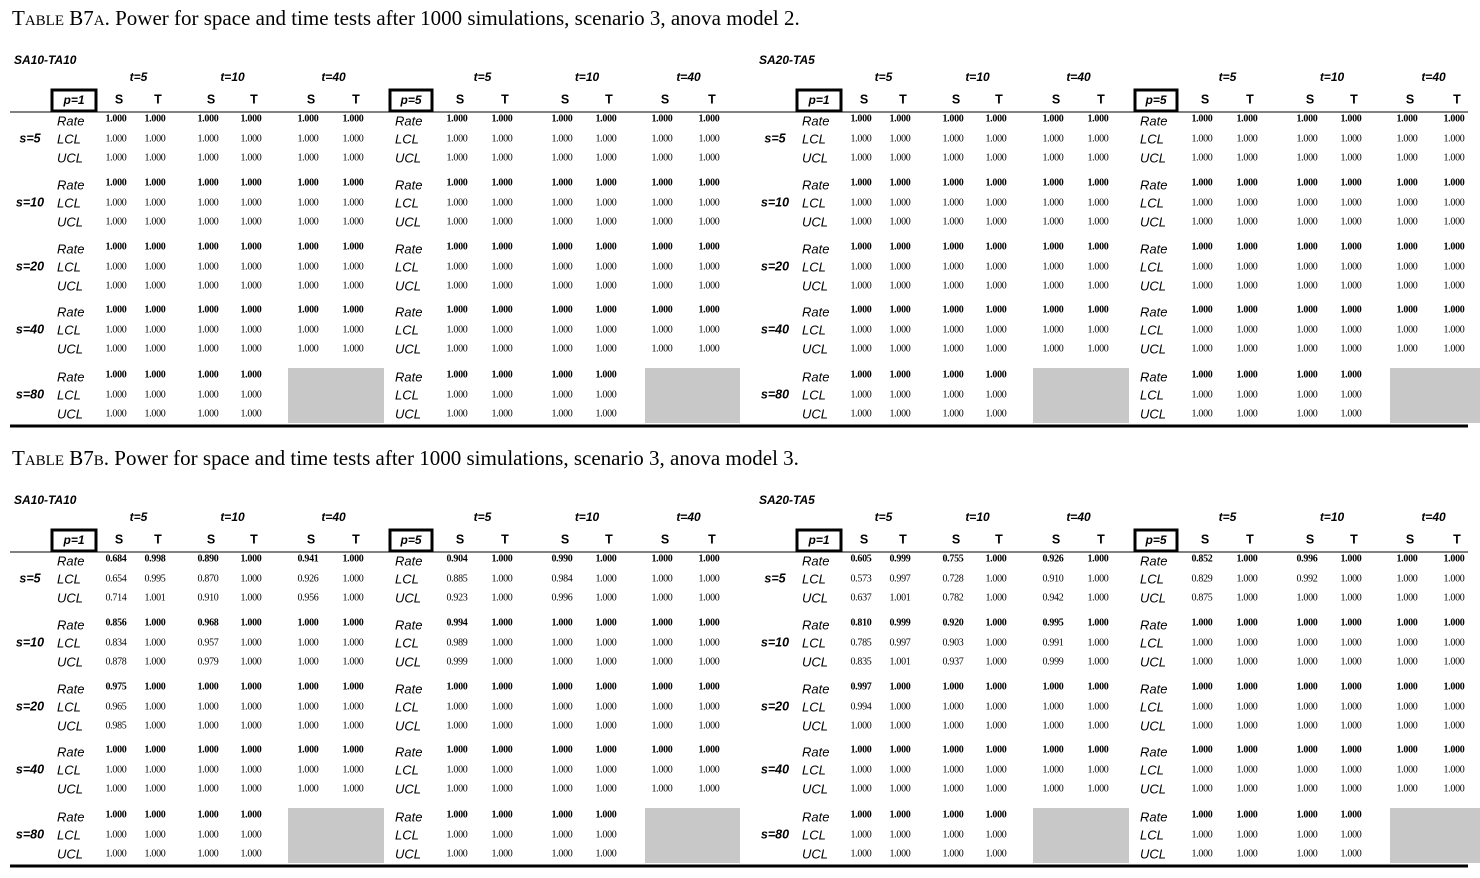  What do you see at coordinates (561, 597) in the screenshot?
I see `value: 0.996` at bounding box center [561, 597].